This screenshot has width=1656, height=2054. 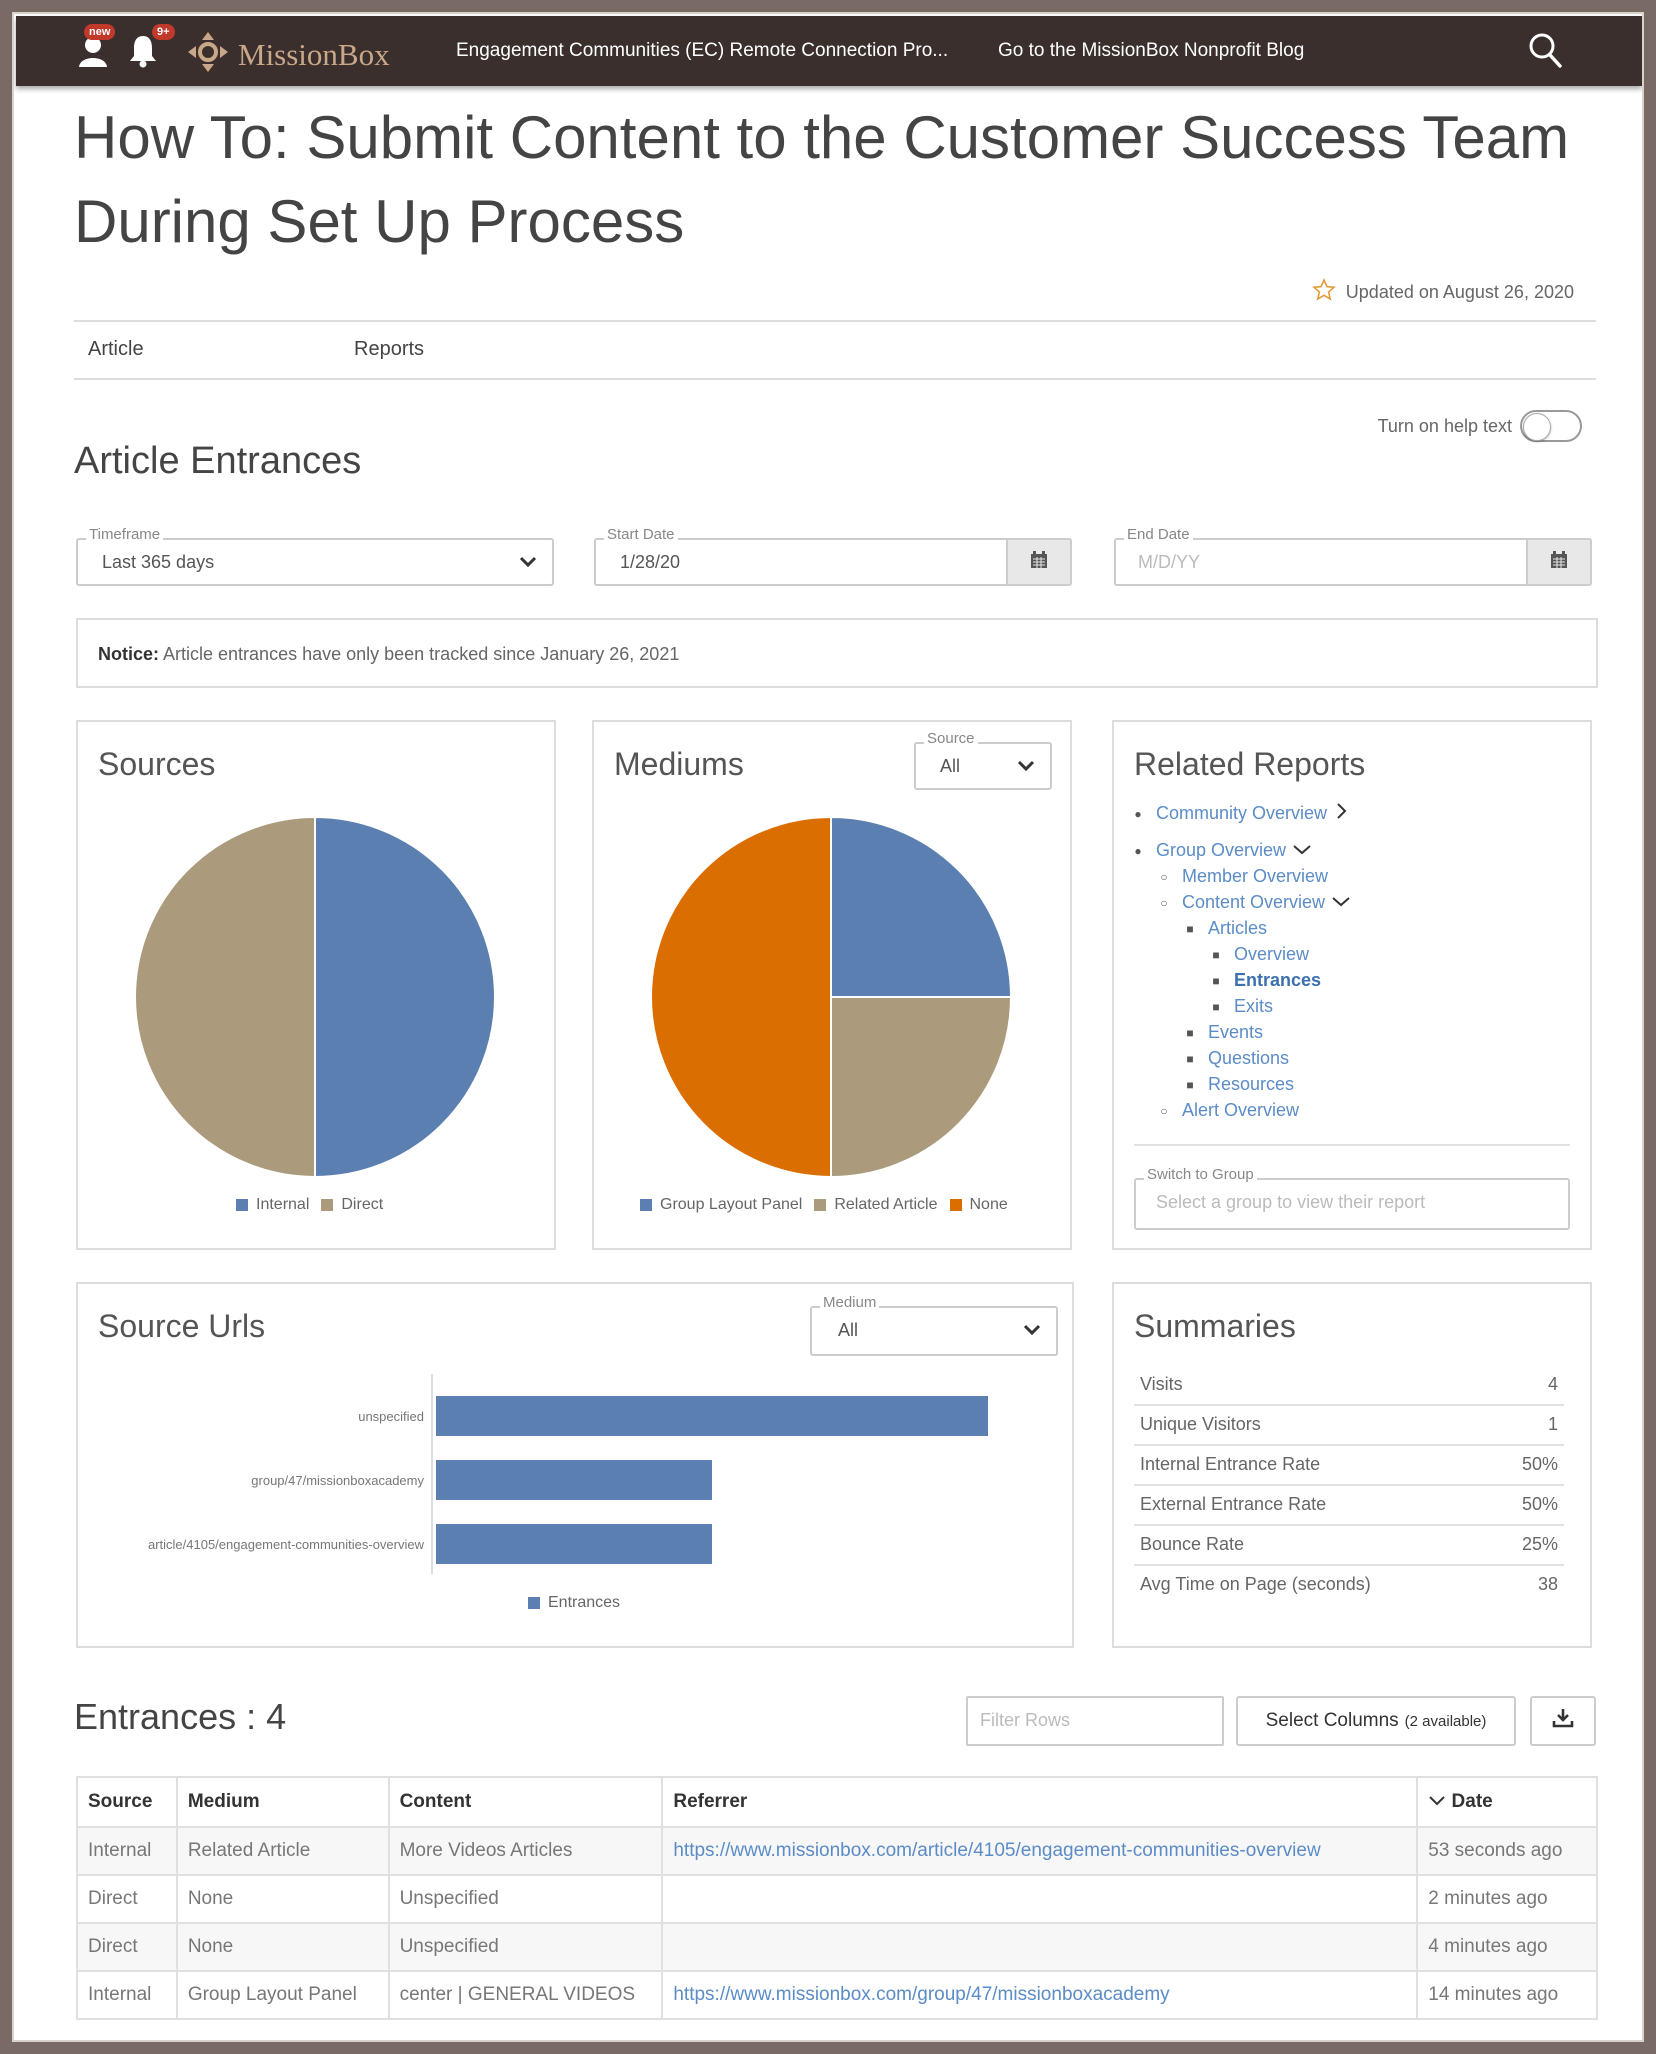 I want to click on link-questions: Questions, so click(x=1249, y=1058).